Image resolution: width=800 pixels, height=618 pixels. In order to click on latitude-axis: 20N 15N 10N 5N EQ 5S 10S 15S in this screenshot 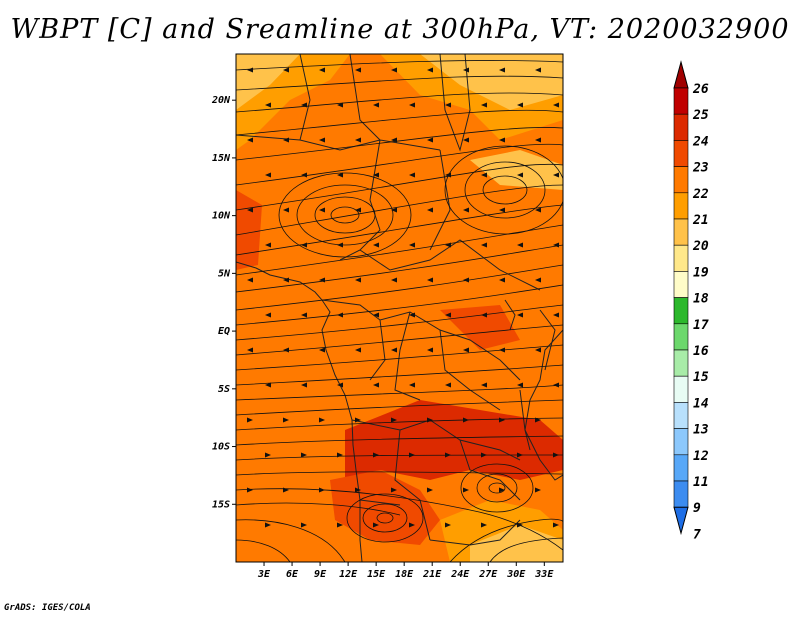, I will do `click(223, 302)`.